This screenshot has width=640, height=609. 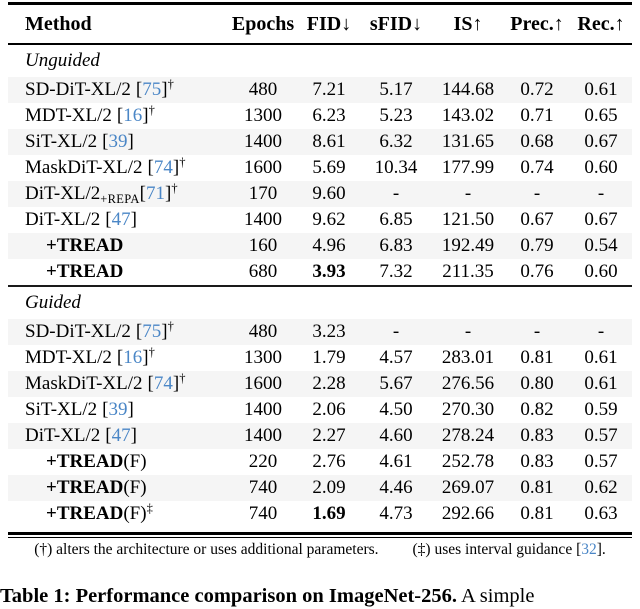 What do you see at coordinates (396, 115) in the screenshot?
I see `sfid-cell: 5.23` at bounding box center [396, 115].